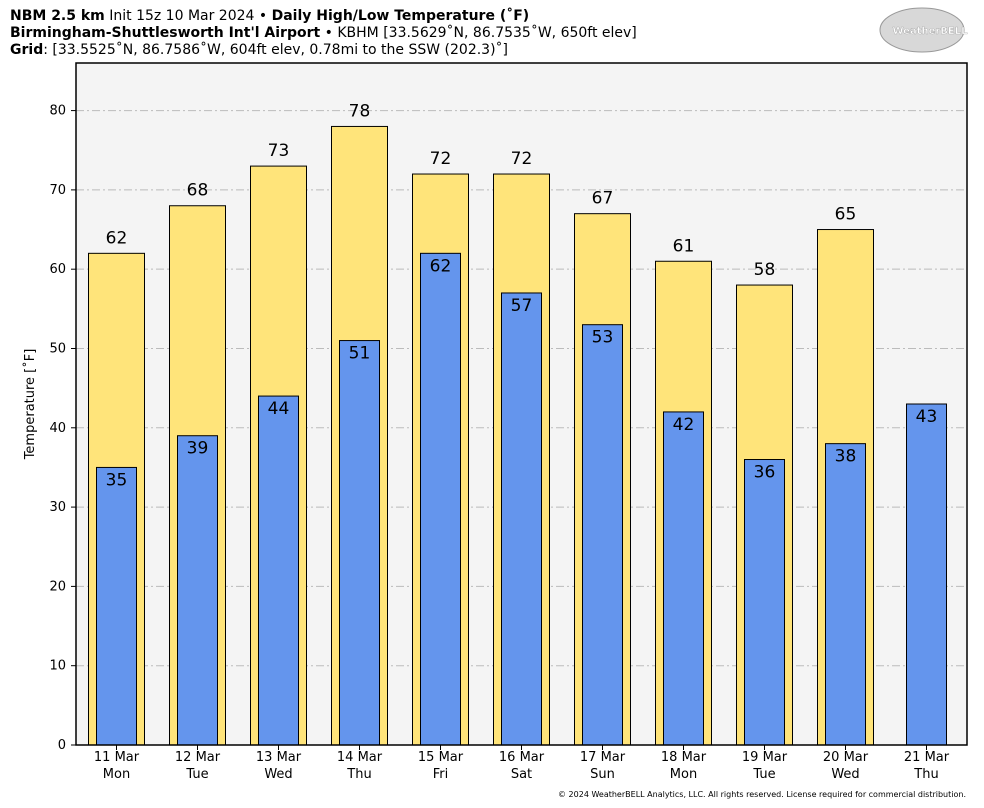 This screenshot has height=808, width=984. What do you see at coordinates (684, 757) in the screenshot?
I see `x-tick-label: 18 Mar` at bounding box center [684, 757].